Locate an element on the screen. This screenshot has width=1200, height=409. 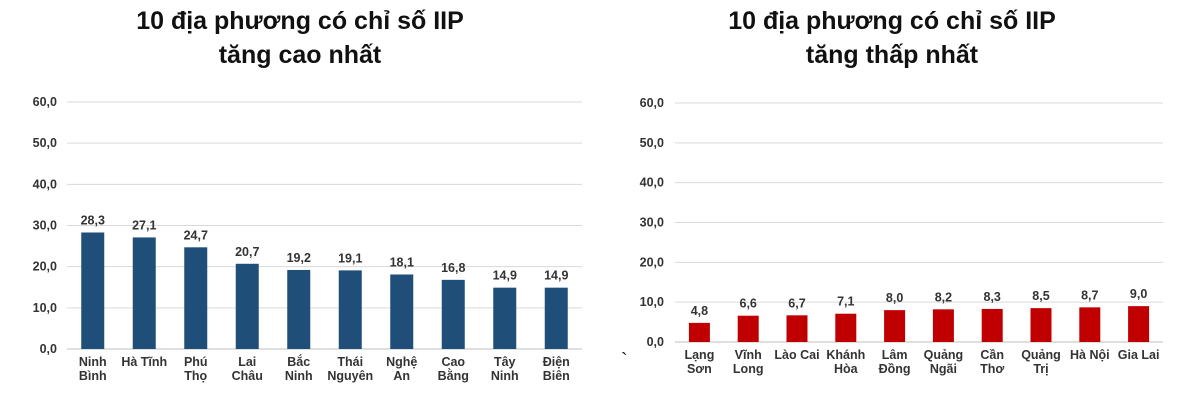
x-tick-label: Nguyên is located at coordinates (350, 376).